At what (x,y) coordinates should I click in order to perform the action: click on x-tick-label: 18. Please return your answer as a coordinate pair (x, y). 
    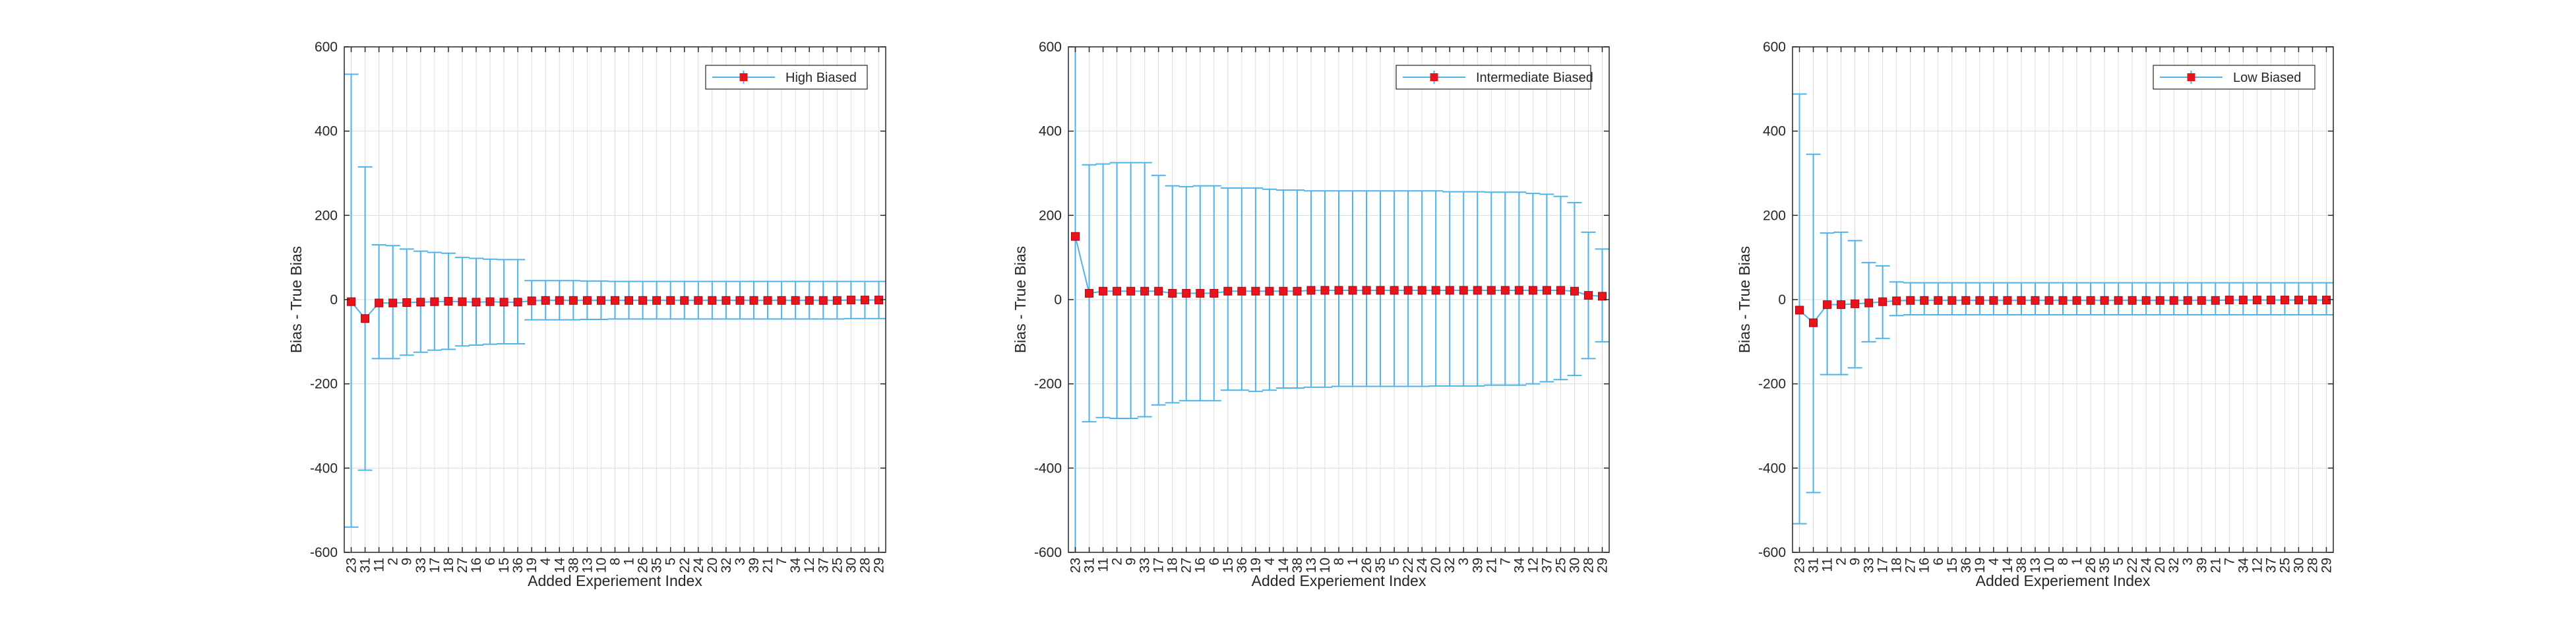
    Looking at the image, I should click on (1897, 565).